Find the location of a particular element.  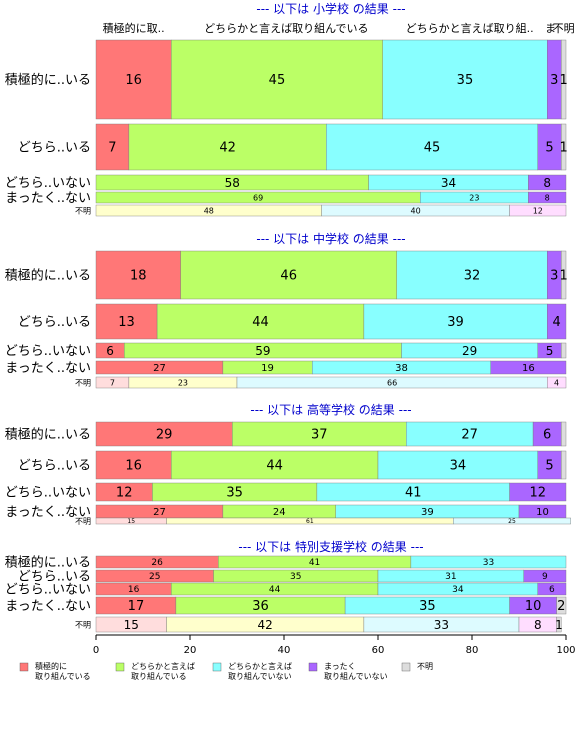

legend-label: 不明 is located at coordinates (425, 666).